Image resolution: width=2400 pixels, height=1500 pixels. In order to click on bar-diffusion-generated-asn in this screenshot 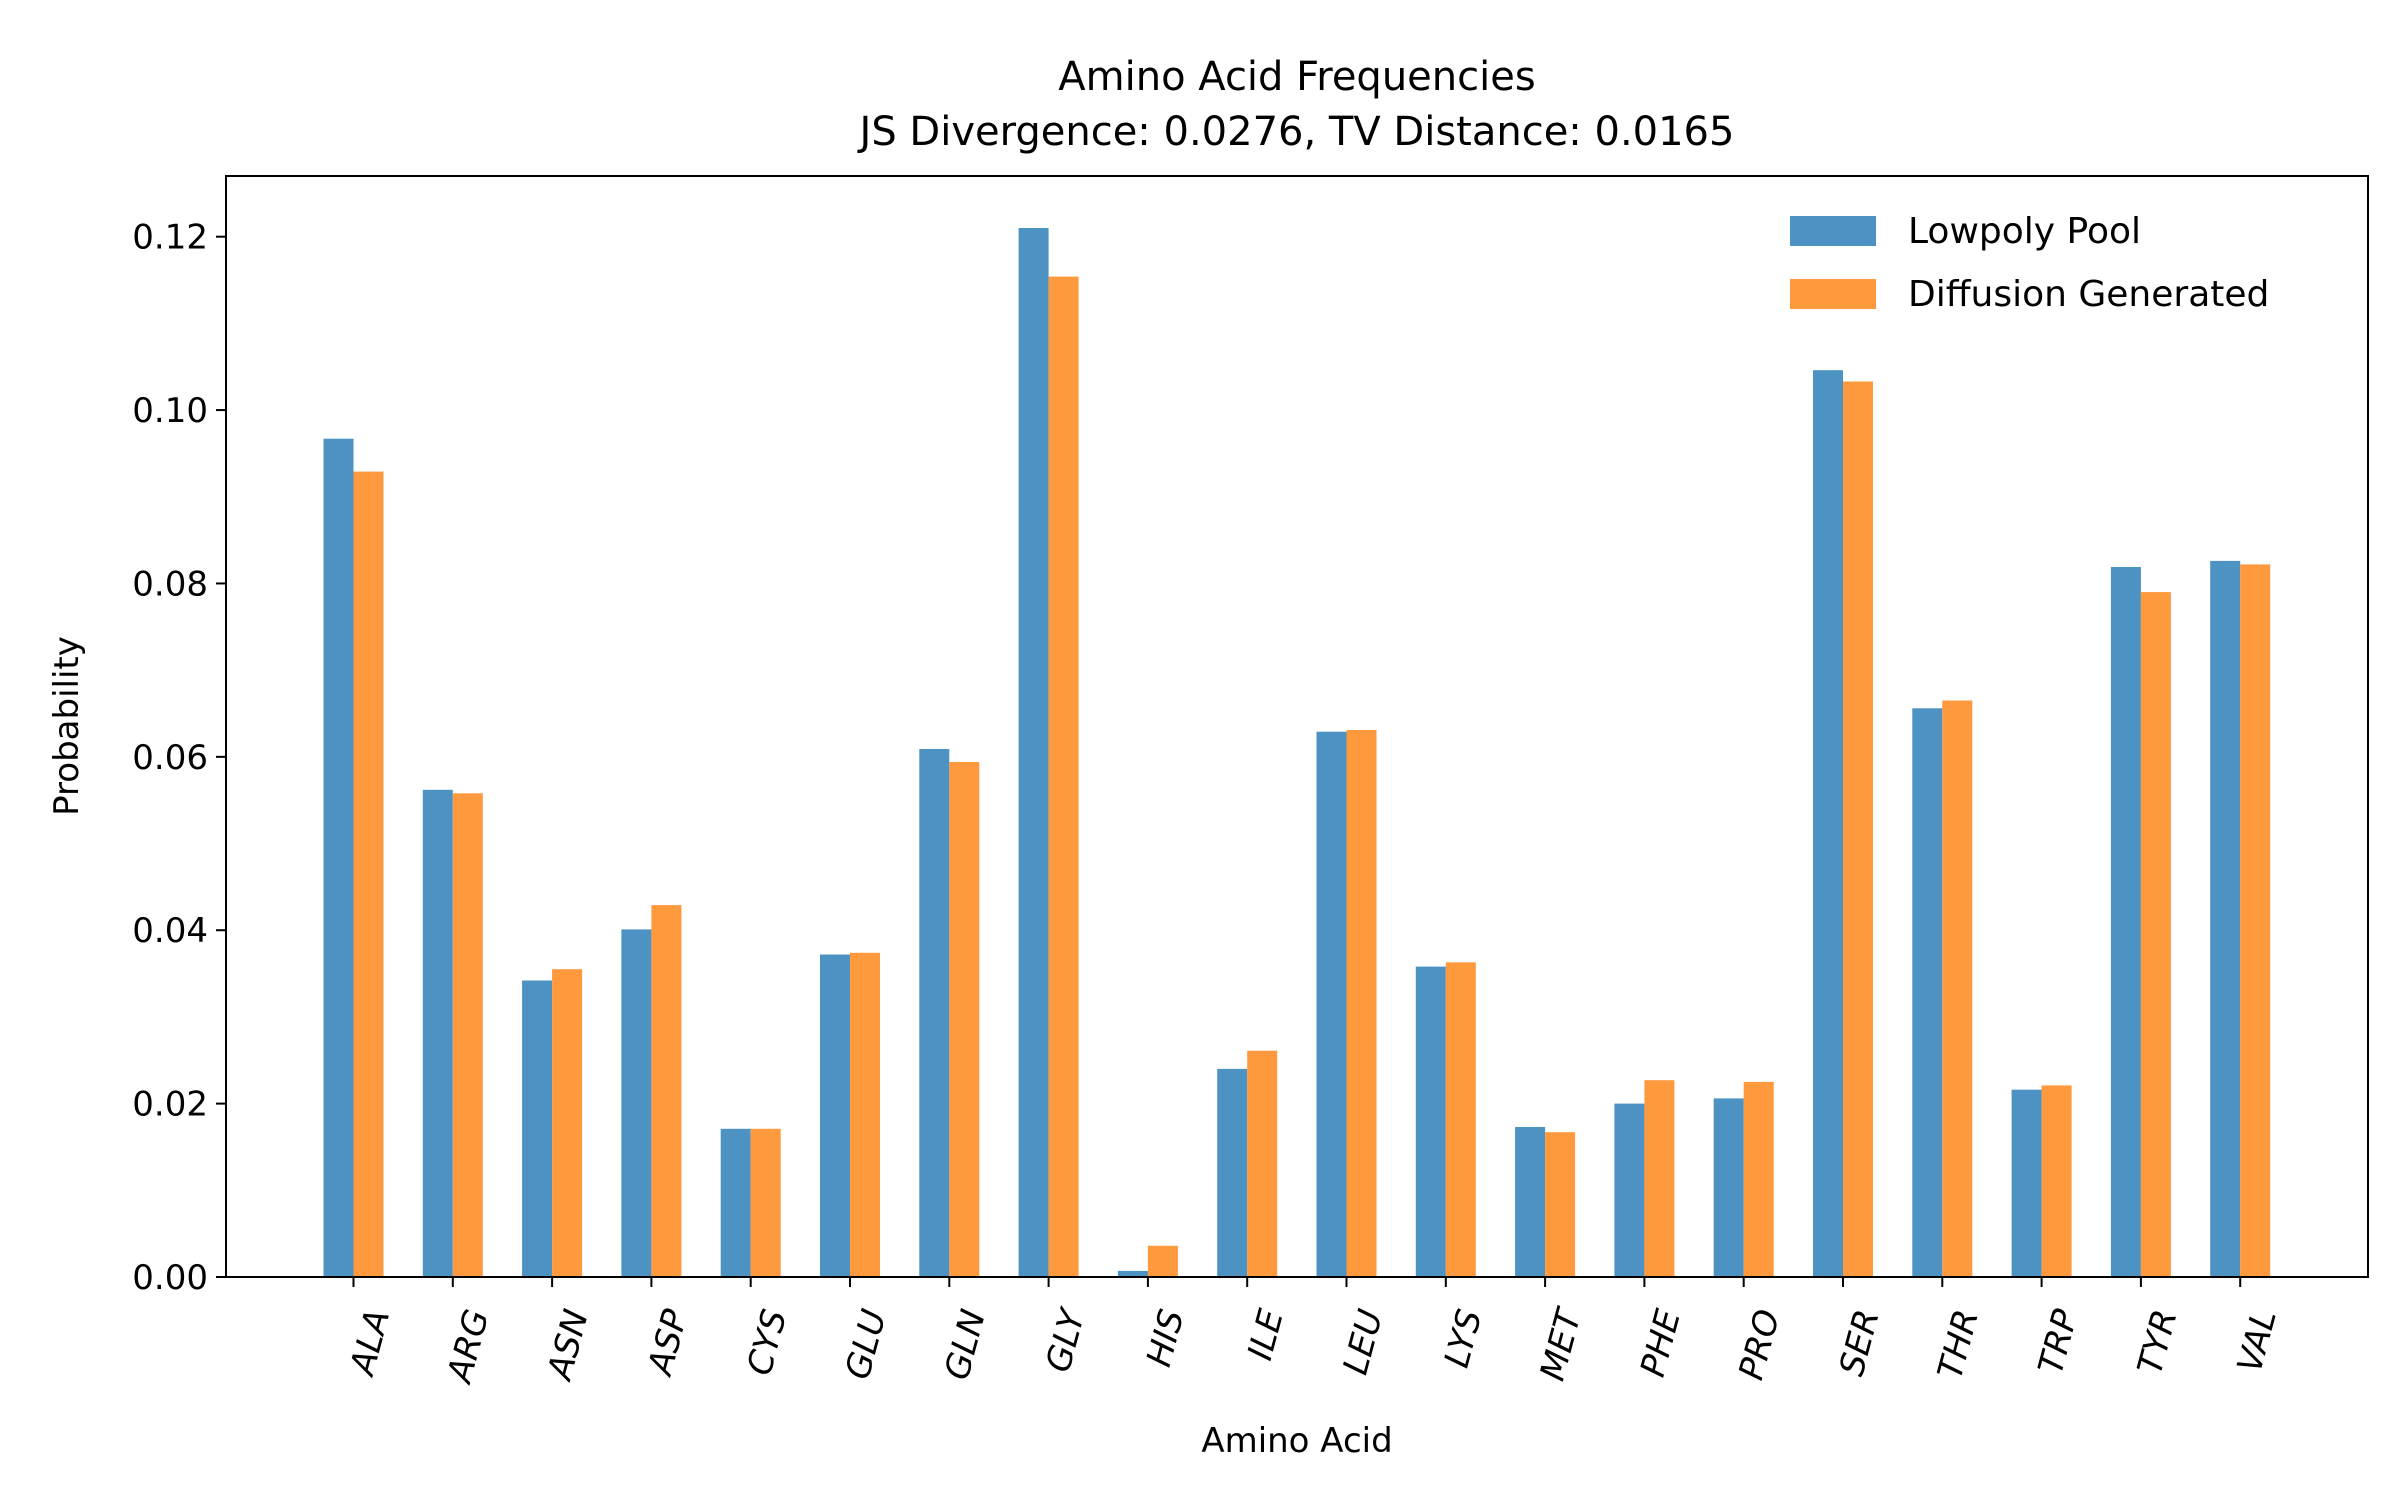, I will do `click(567, 1123)`.